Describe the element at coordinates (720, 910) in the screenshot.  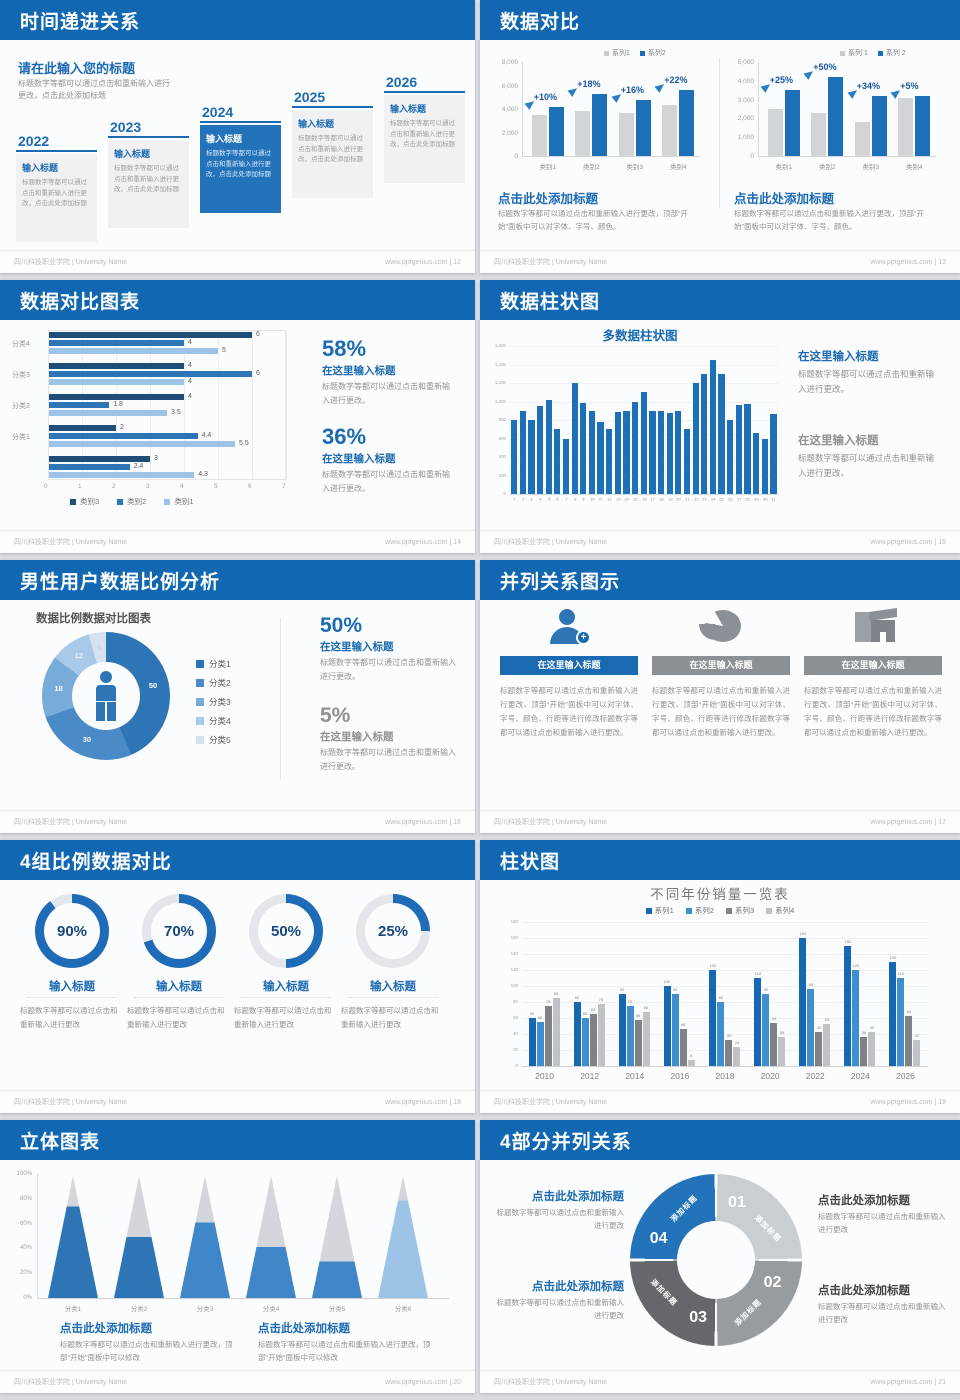
I see `chart-legend: 系列1 系列2 系列3 系列4` at that location.